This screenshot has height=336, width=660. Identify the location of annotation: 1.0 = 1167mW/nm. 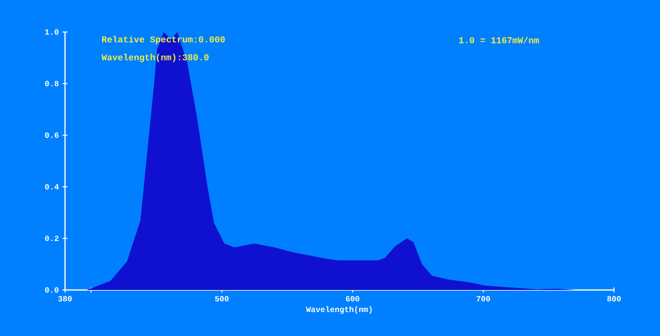
(499, 40).